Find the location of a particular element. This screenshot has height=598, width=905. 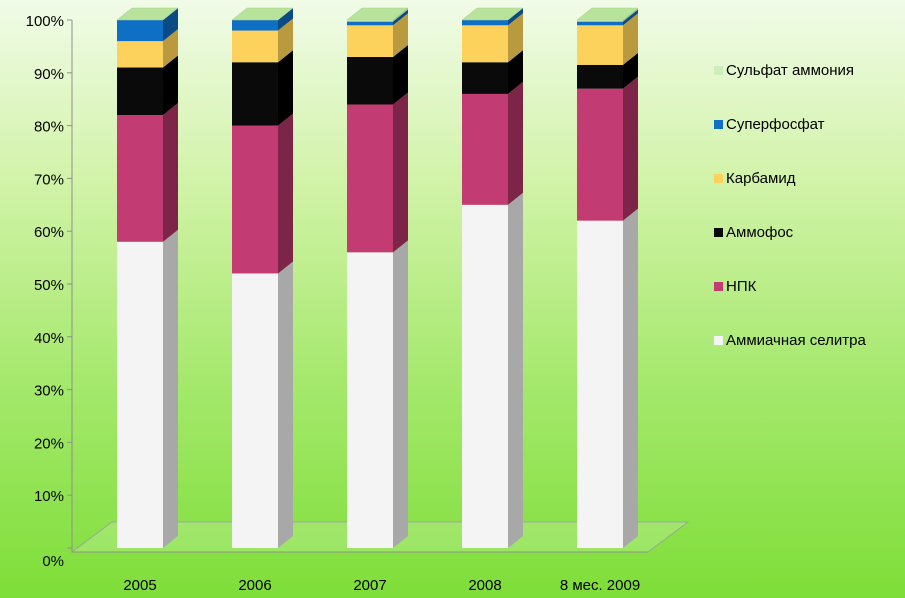

x-tick-label: 8 мес. 2009 is located at coordinates (600, 585).